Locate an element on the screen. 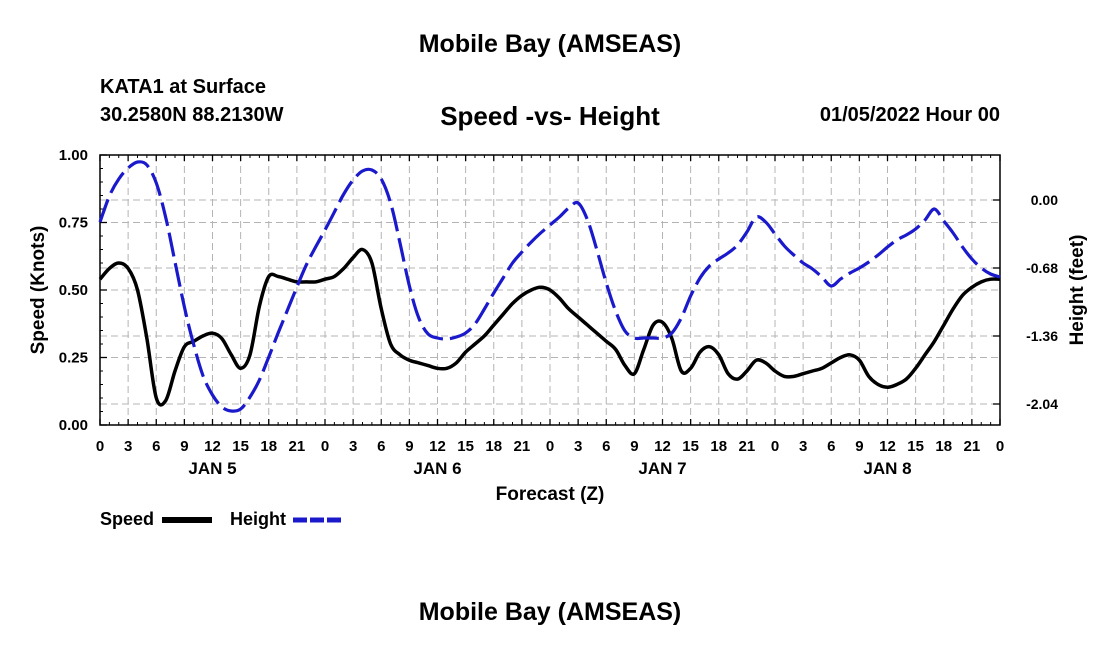 This screenshot has height=650, width=1100. y2-tick-label: -2.04 is located at coordinates (1042, 404).